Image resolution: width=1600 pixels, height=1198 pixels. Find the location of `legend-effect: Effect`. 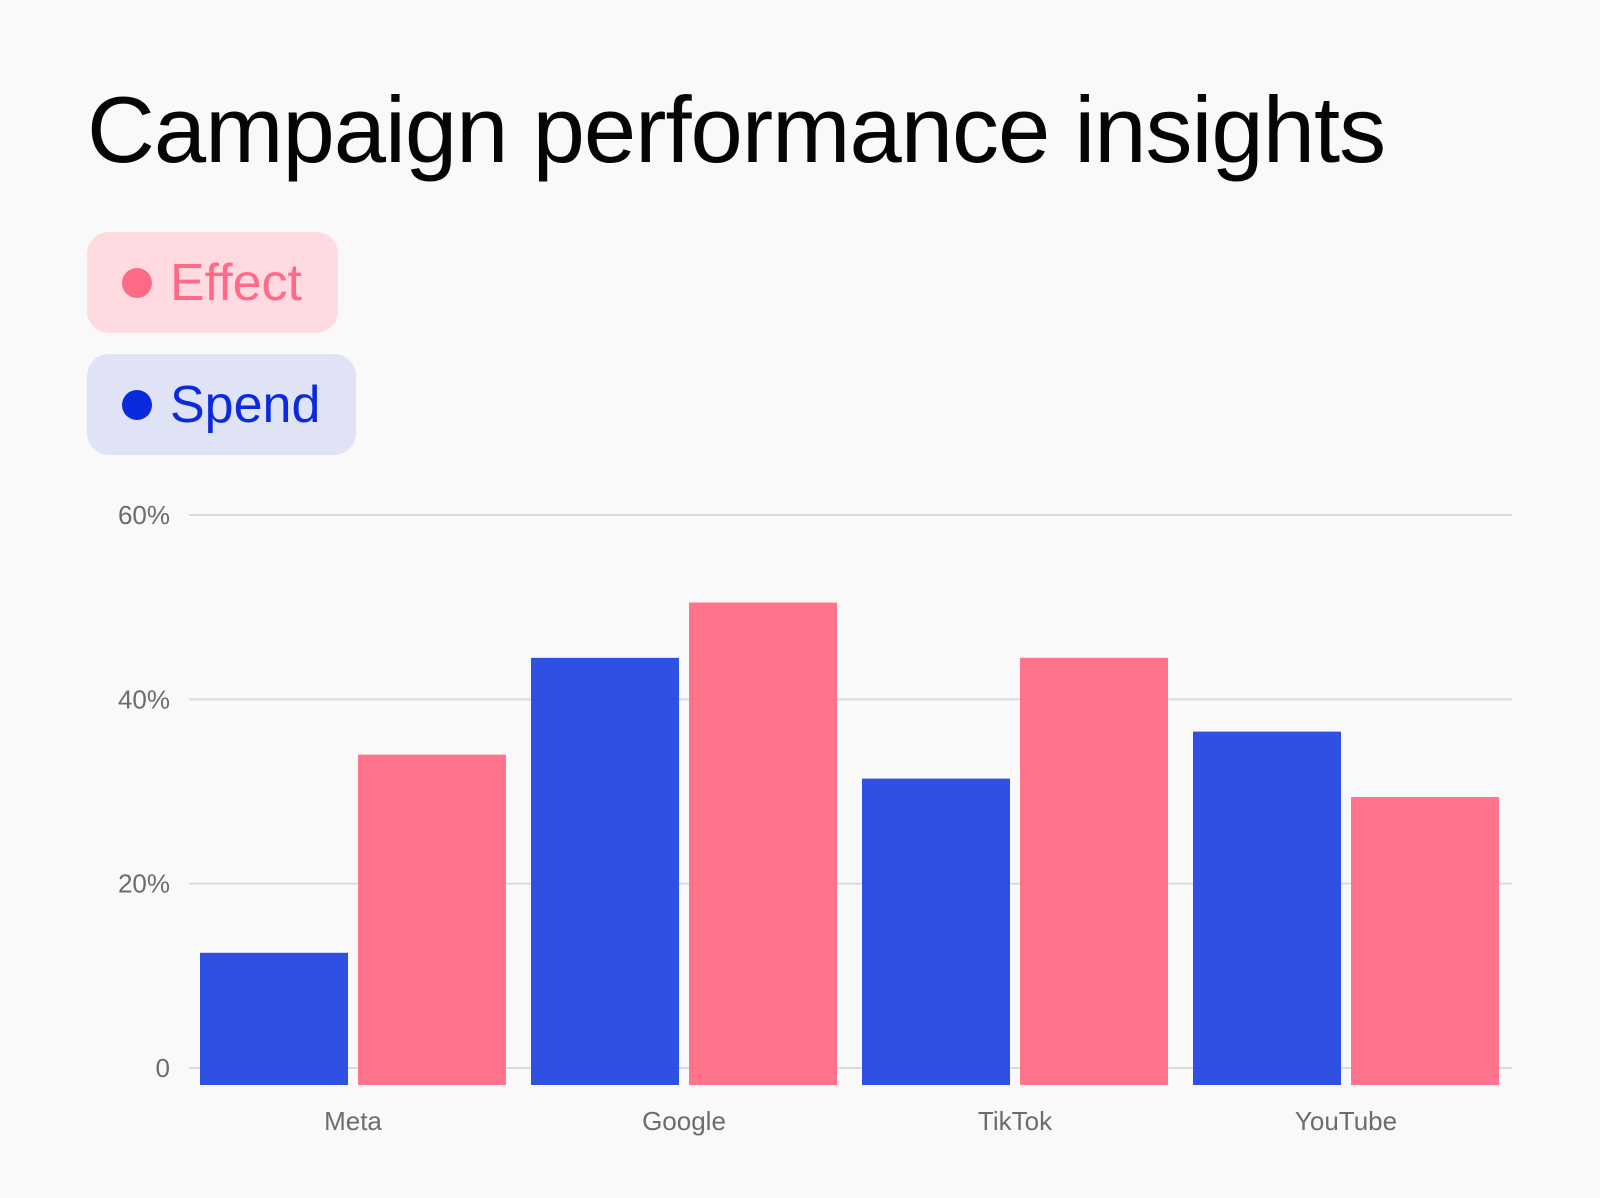

legend-effect: Effect is located at coordinates (213, 282).